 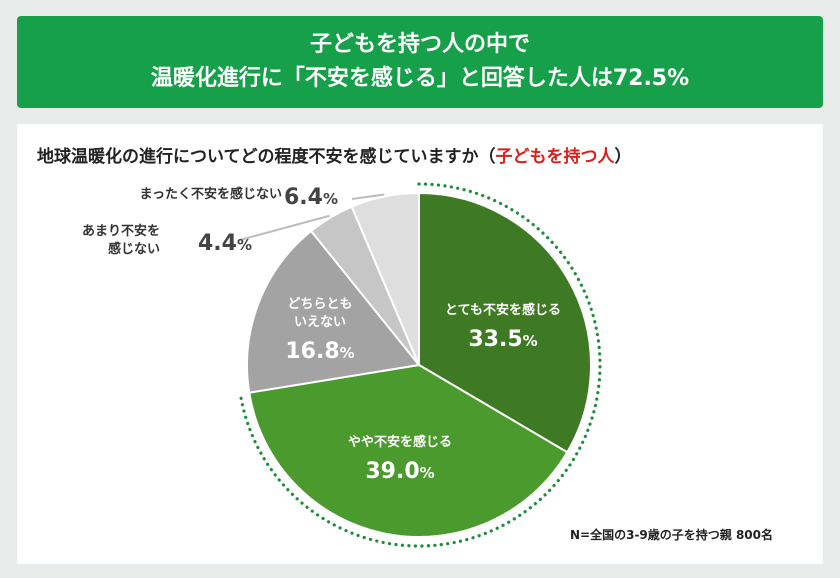 What do you see at coordinates (399, 471) in the screenshot?
I see `slice-value-1: 39.0%` at bounding box center [399, 471].